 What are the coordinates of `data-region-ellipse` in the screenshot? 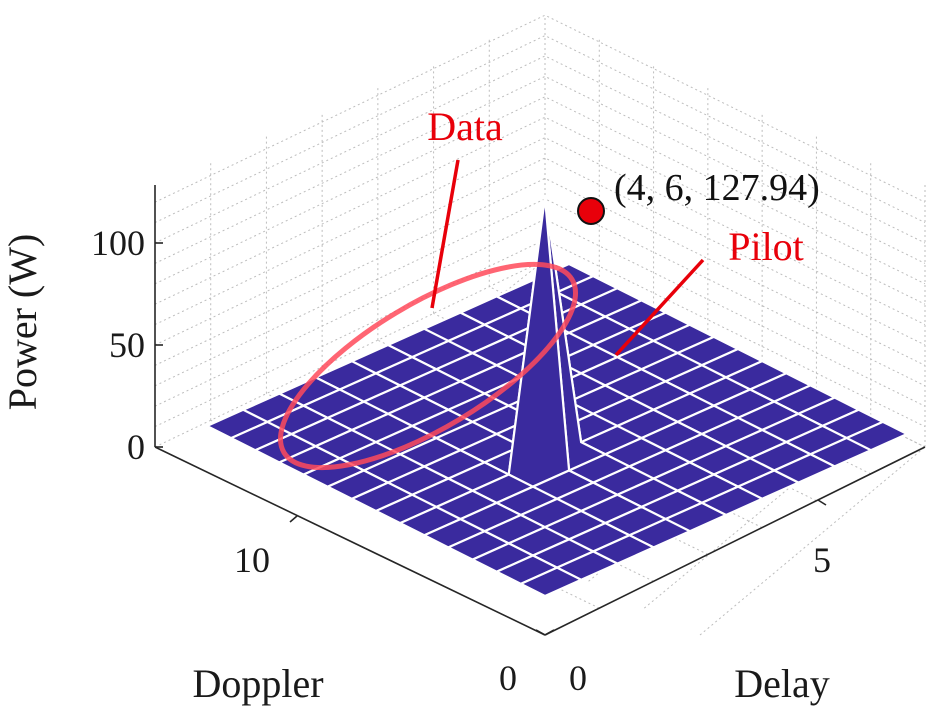 It's located at (428, 366).